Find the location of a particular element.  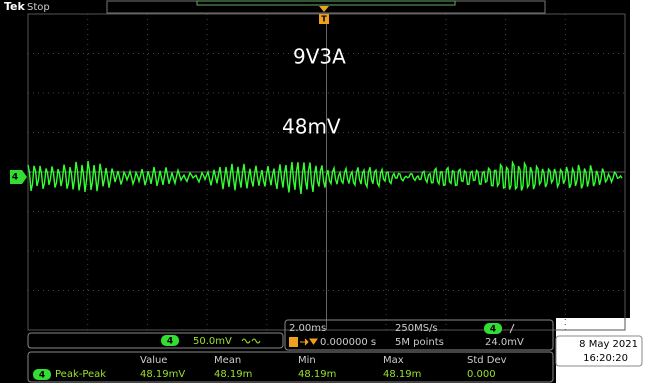

channel-badge-label: 4 is located at coordinates (170, 342).